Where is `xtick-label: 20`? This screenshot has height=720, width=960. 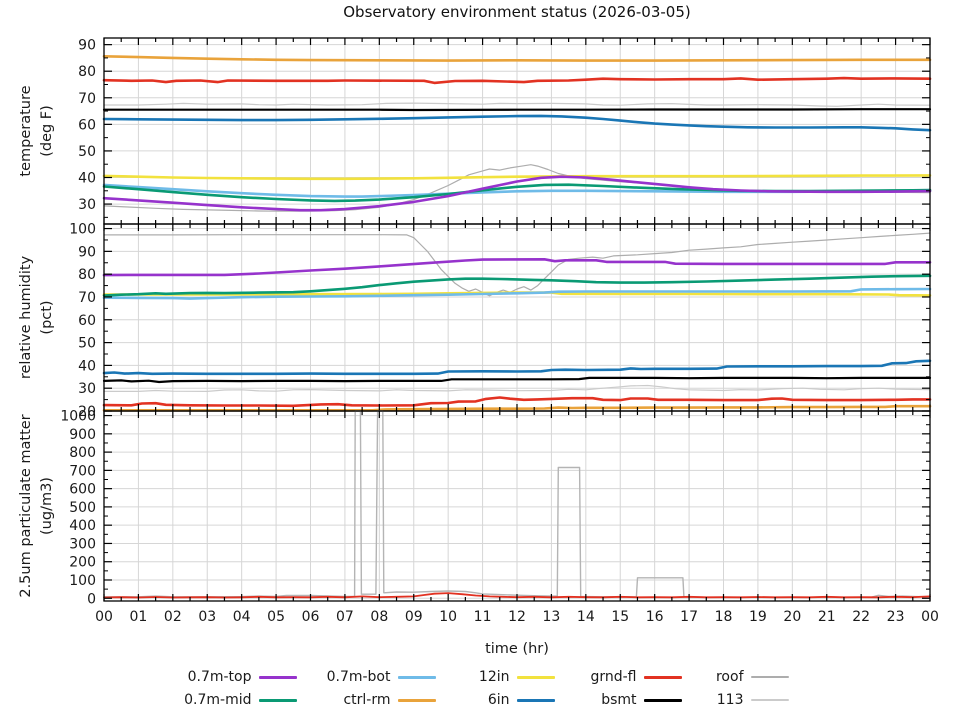
xtick-label: 20 is located at coordinates (792, 617).